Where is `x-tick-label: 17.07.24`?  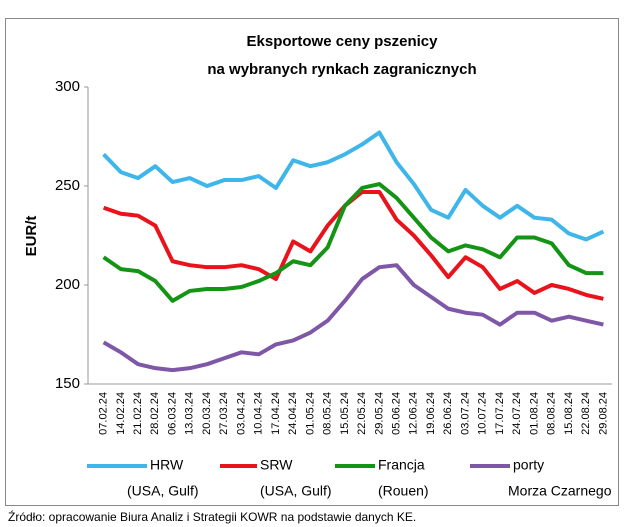 x-tick-label: 17.07.24 is located at coordinates (500, 413).